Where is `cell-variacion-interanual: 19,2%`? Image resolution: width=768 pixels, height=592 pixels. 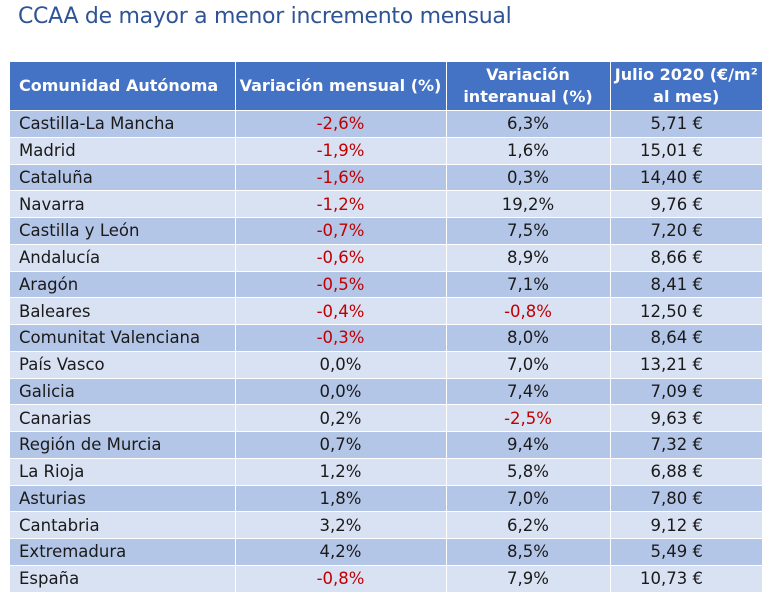 cell-variacion-interanual: 19,2% is located at coordinates (528, 204).